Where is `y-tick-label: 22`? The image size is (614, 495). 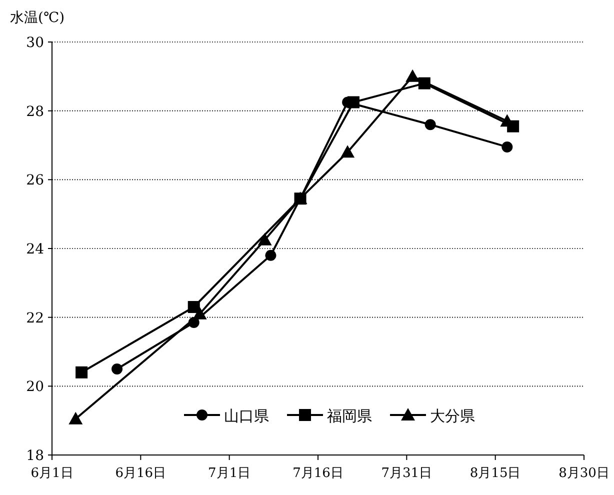
y-tick-label: 22 is located at coordinates (35, 318).